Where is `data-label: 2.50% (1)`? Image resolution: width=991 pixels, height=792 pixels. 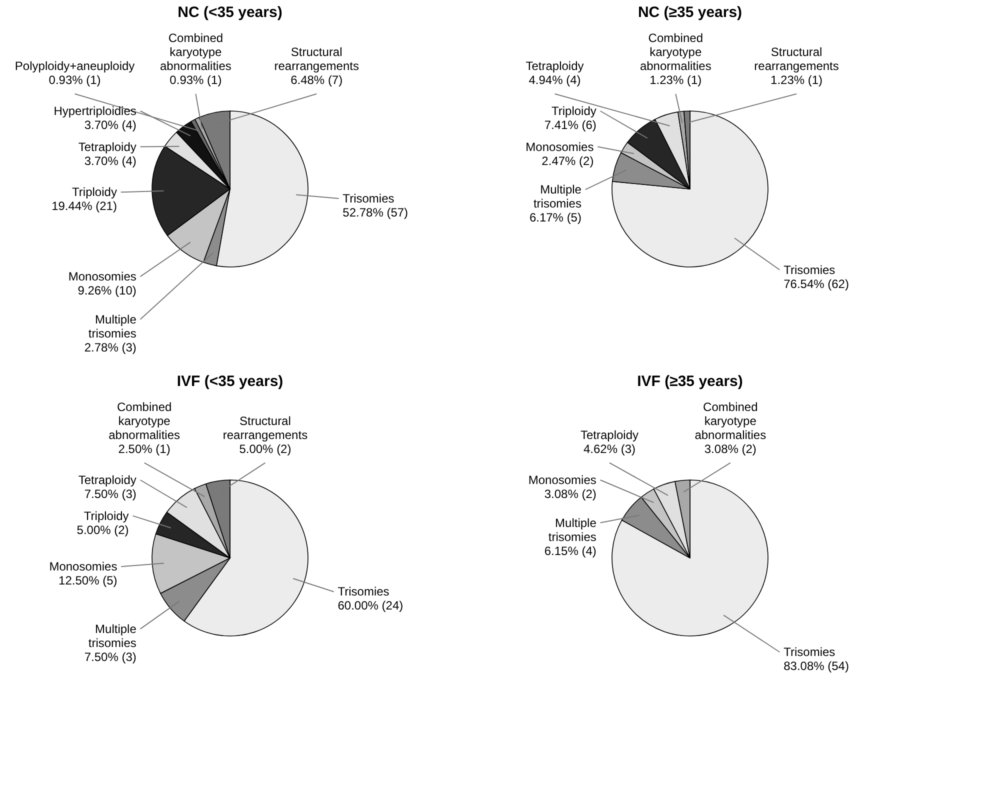
data-label: 2.50% (1) is located at coordinates (144, 449).